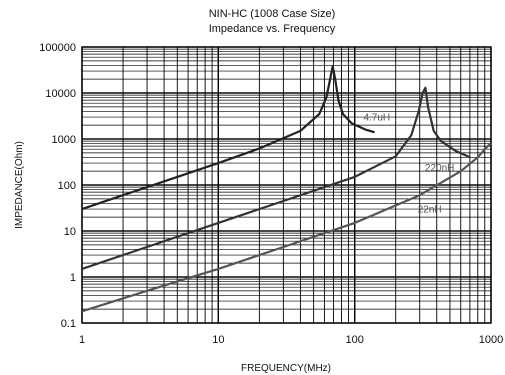 The height and width of the screenshot is (375, 505). Describe the element at coordinates (19, 185) in the screenshot. I see `y-axis-label: IMPEDANCE(Ohm)` at that location.